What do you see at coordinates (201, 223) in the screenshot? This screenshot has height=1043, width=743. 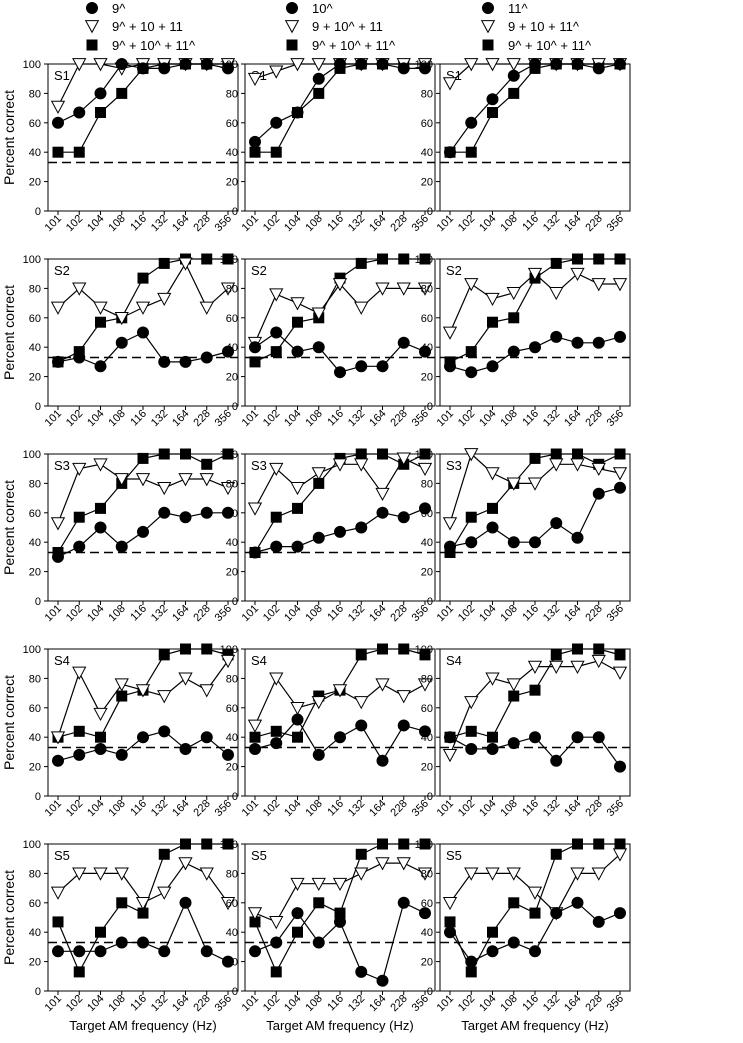 I see `x-tick-label: 228` at bounding box center [201, 223].